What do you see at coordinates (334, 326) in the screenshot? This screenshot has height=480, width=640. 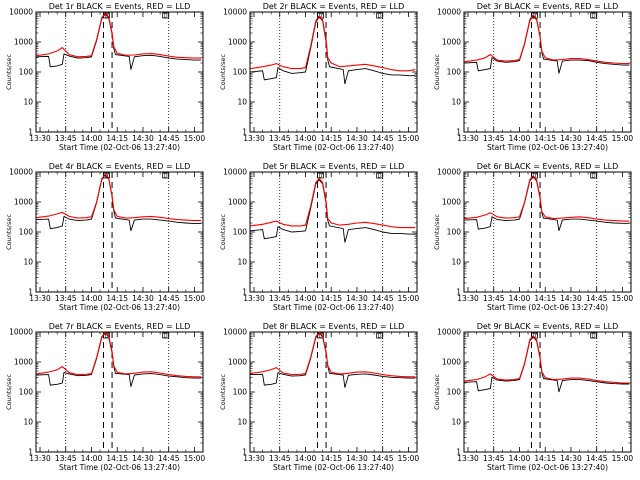 I see `panel-title: Det 8r BLACK = Events, RED = LLD` at bounding box center [334, 326].